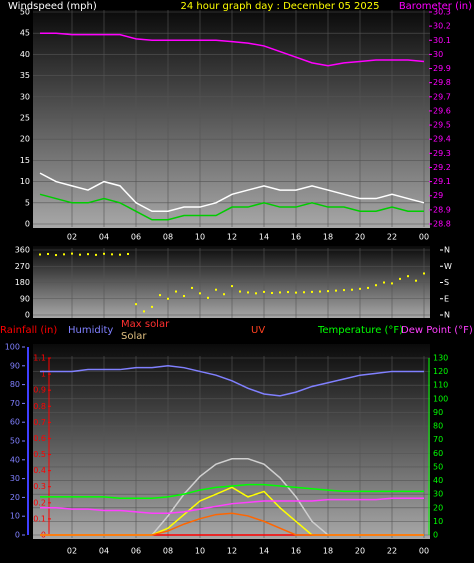 The image size is (474, 563). I want to click on x-tick-label: 22, so click(392, 237).